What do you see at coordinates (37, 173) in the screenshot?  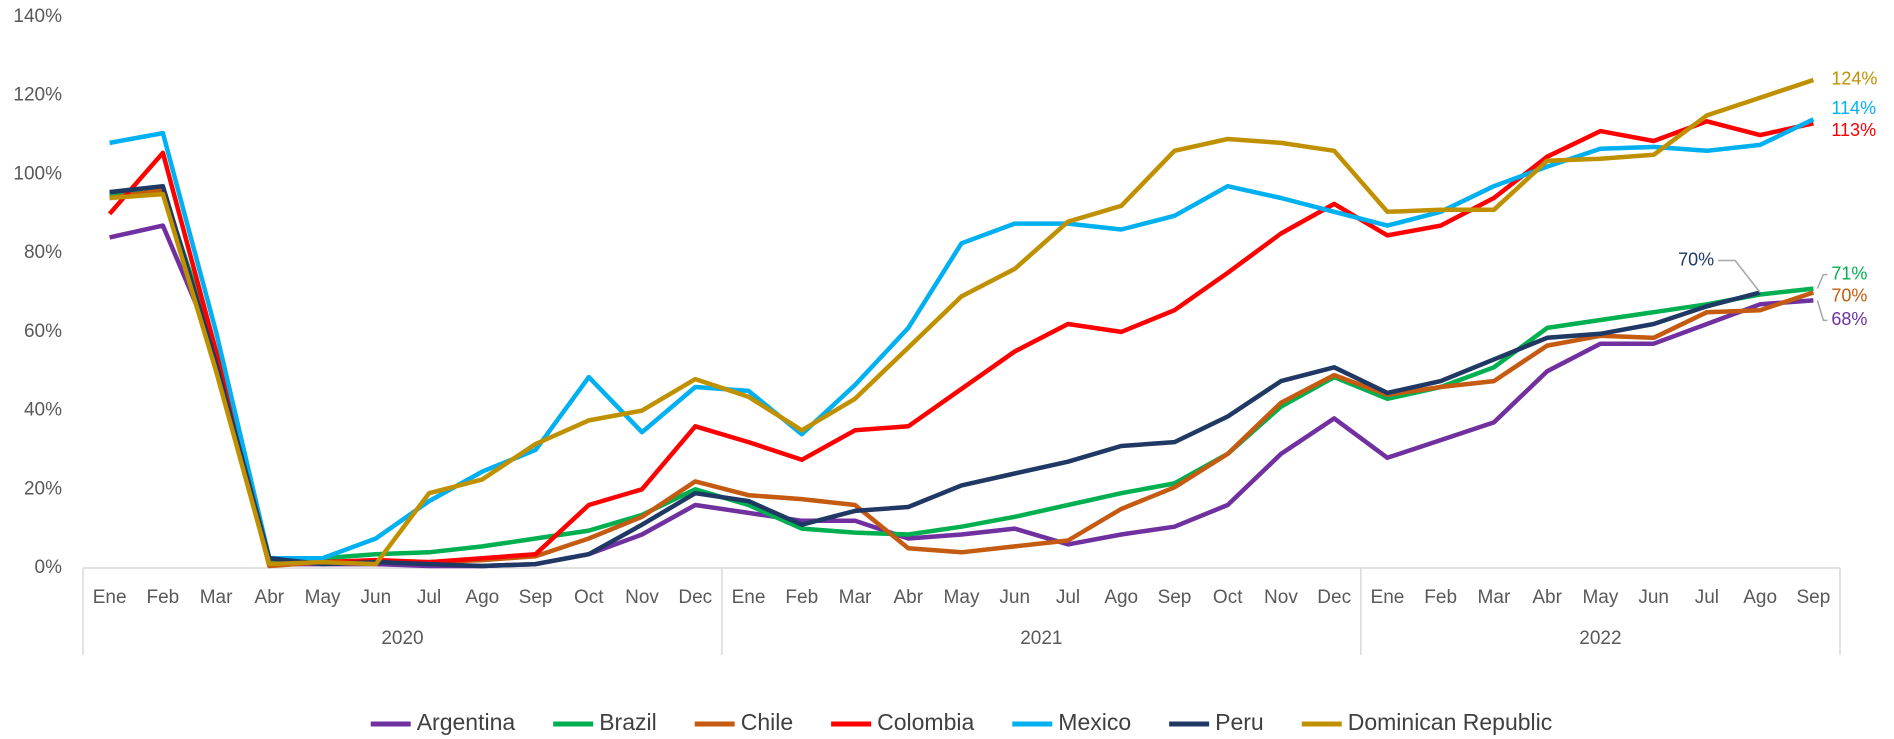 I see `y-tick-label: 100%` at bounding box center [37, 173].